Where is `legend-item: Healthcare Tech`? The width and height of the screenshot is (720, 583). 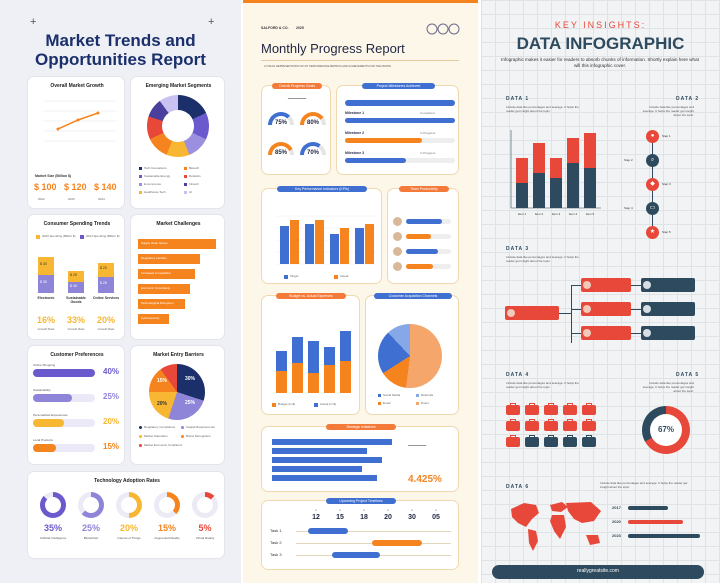 legend-item: Healthcare Tech is located at coordinates (155, 192).